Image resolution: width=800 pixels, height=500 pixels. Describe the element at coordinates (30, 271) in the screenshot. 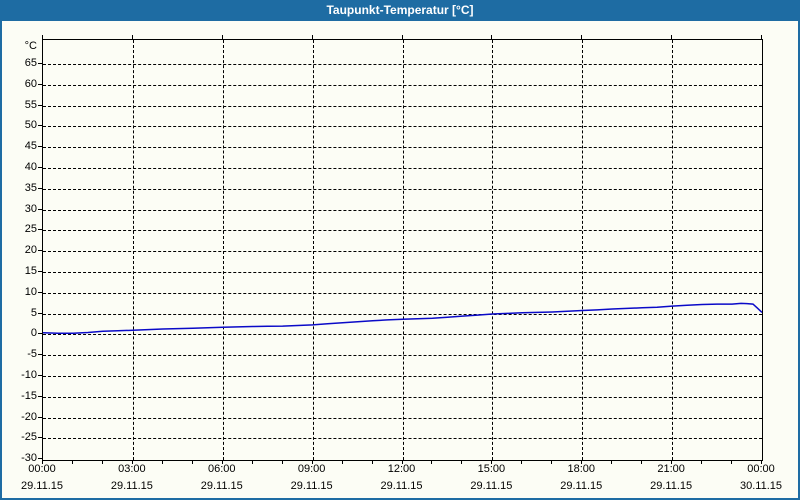

I see `y-tick-label: 15` at that location.